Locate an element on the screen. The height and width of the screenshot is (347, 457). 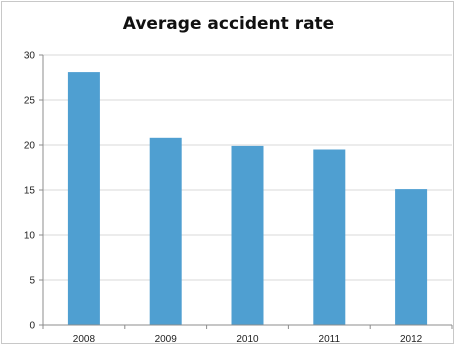
x-tick-label: 2010 is located at coordinates (247, 339).